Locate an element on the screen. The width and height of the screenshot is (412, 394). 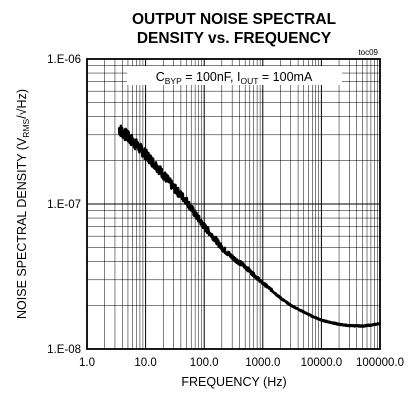
figure-code: toc09 is located at coordinates (368, 52).